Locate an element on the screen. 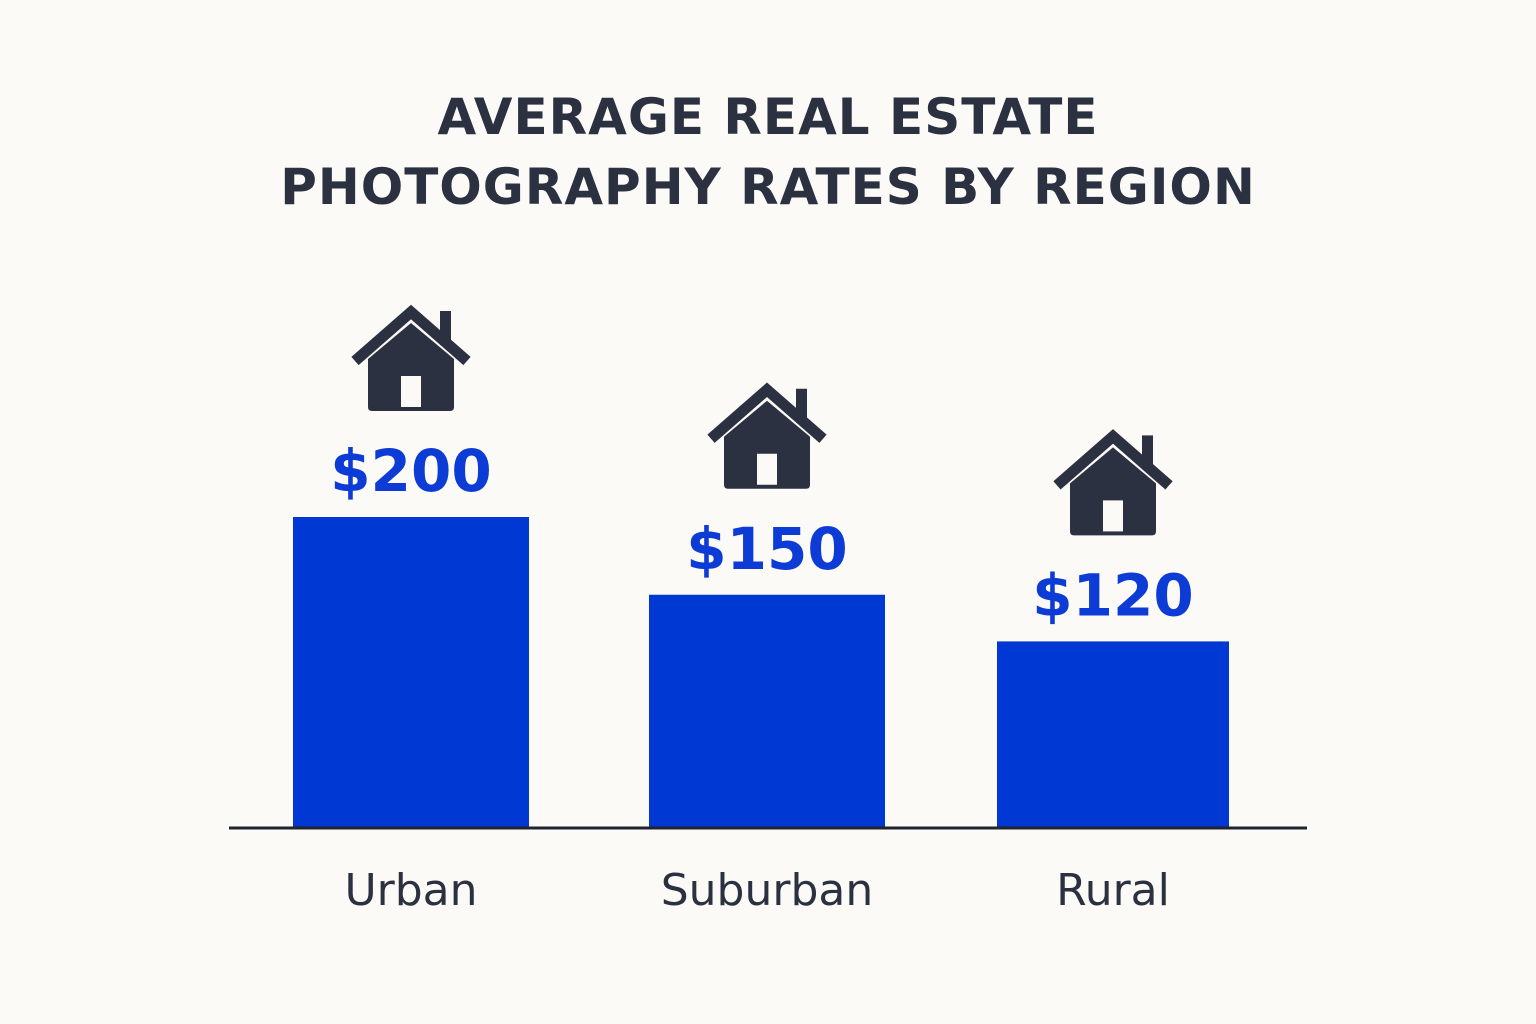  value-label-urban: $200 is located at coordinates (410, 471).